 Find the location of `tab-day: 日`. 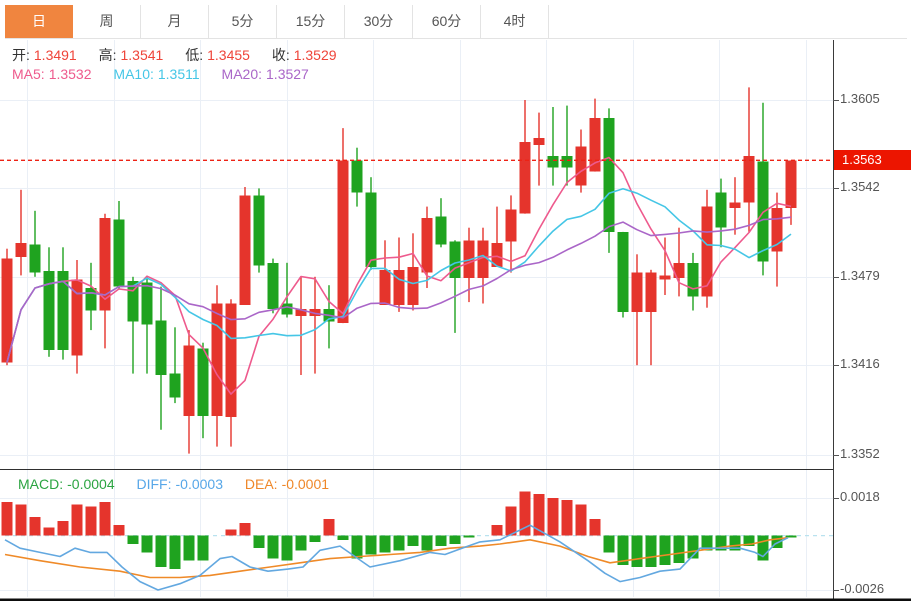

tab-day: 日 is located at coordinates (39, 21).